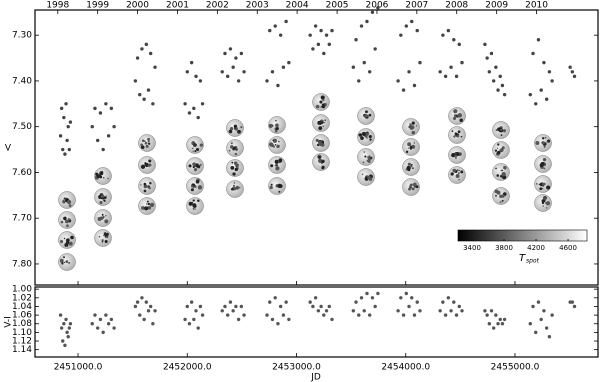 This screenshot has height=382, width=600. What do you see at coordinates (405, 368) in the screenshot?
I see `x-tick-label: 2454000.0` at bounding box center [405, 368].